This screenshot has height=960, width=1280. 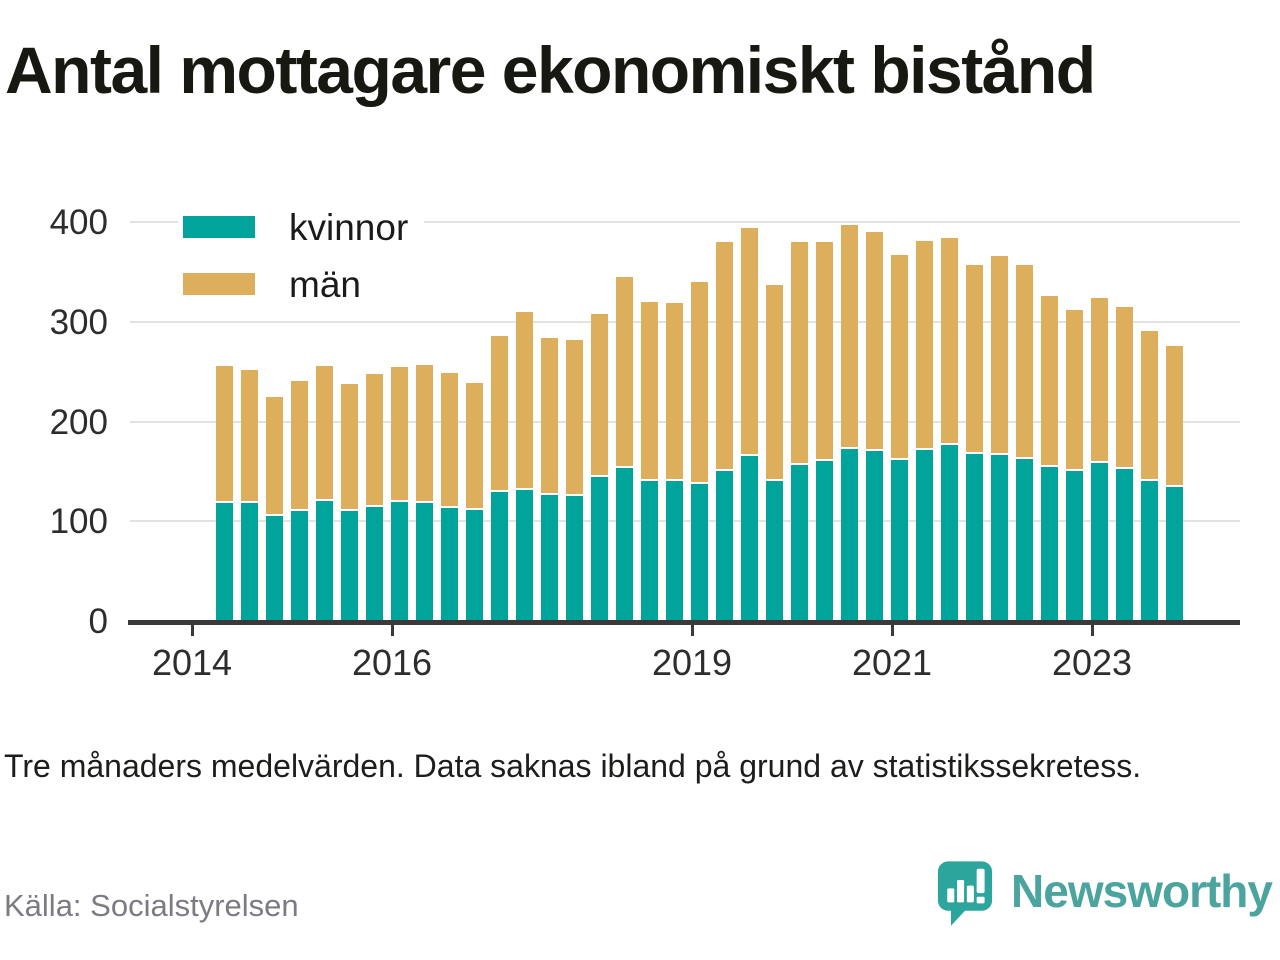 I want to click on source-credit: Källa: Socialstyrelsen, so click(x=151, y=905).